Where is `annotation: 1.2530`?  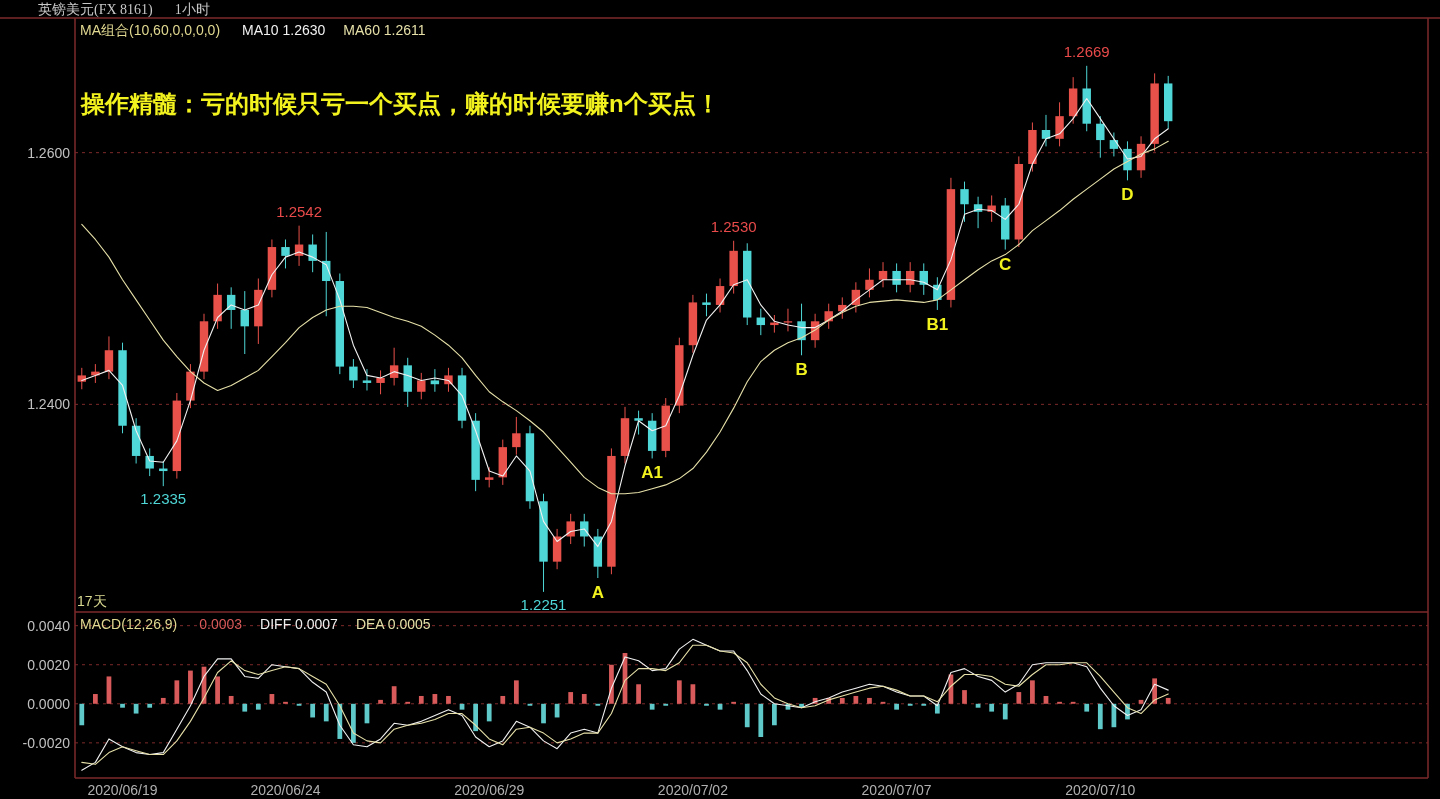
annotation: 1.2530 is located at coordinates (733, 226).